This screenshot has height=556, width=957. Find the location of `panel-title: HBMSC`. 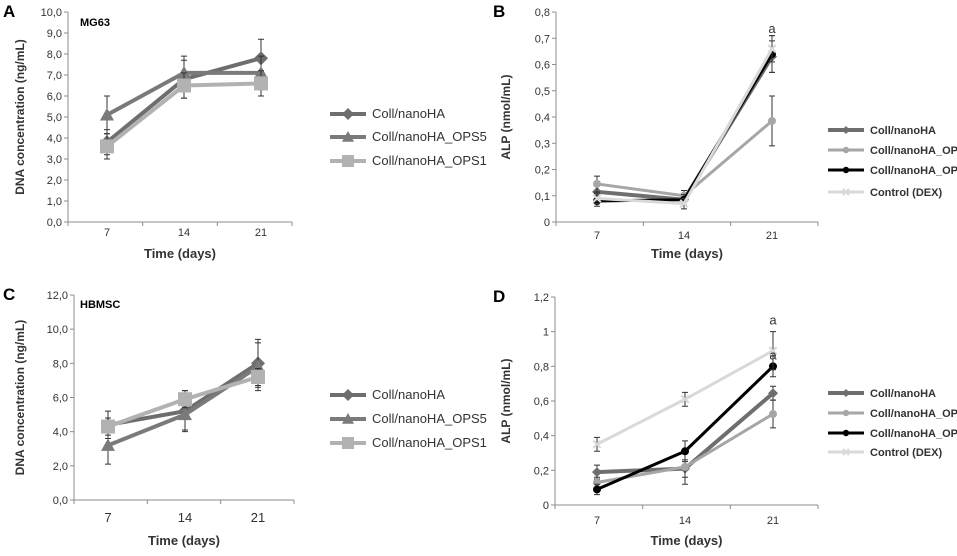

panel-title: HBMSC is located at coordinates (100, 305).